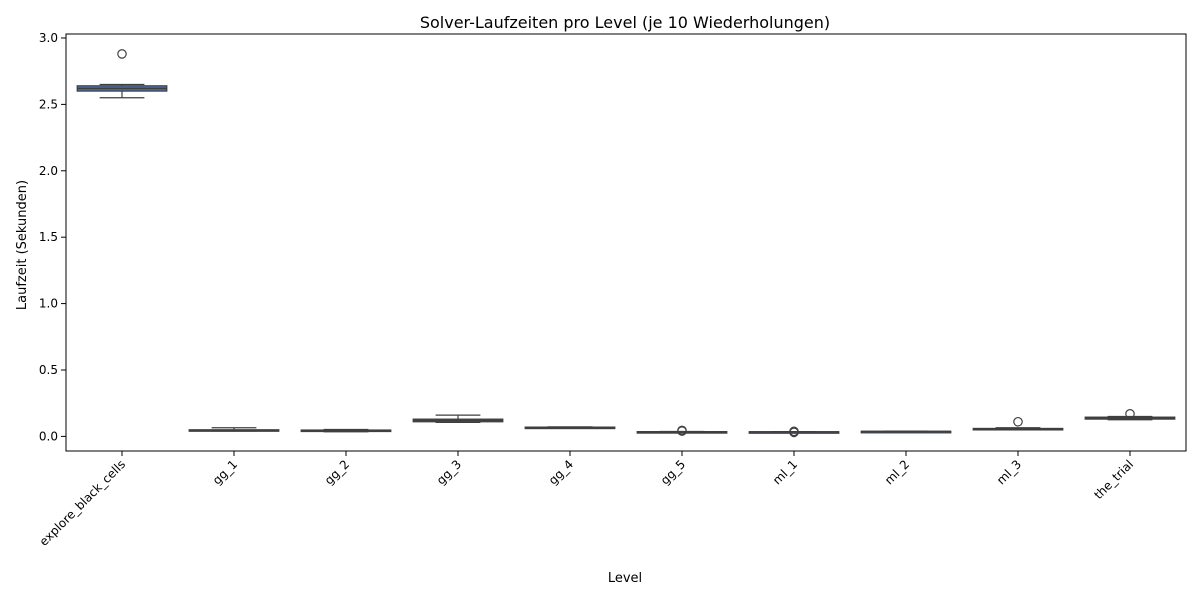 The image size is (1200, 600). I want to click on box-the_trial, so click(1130, 415).